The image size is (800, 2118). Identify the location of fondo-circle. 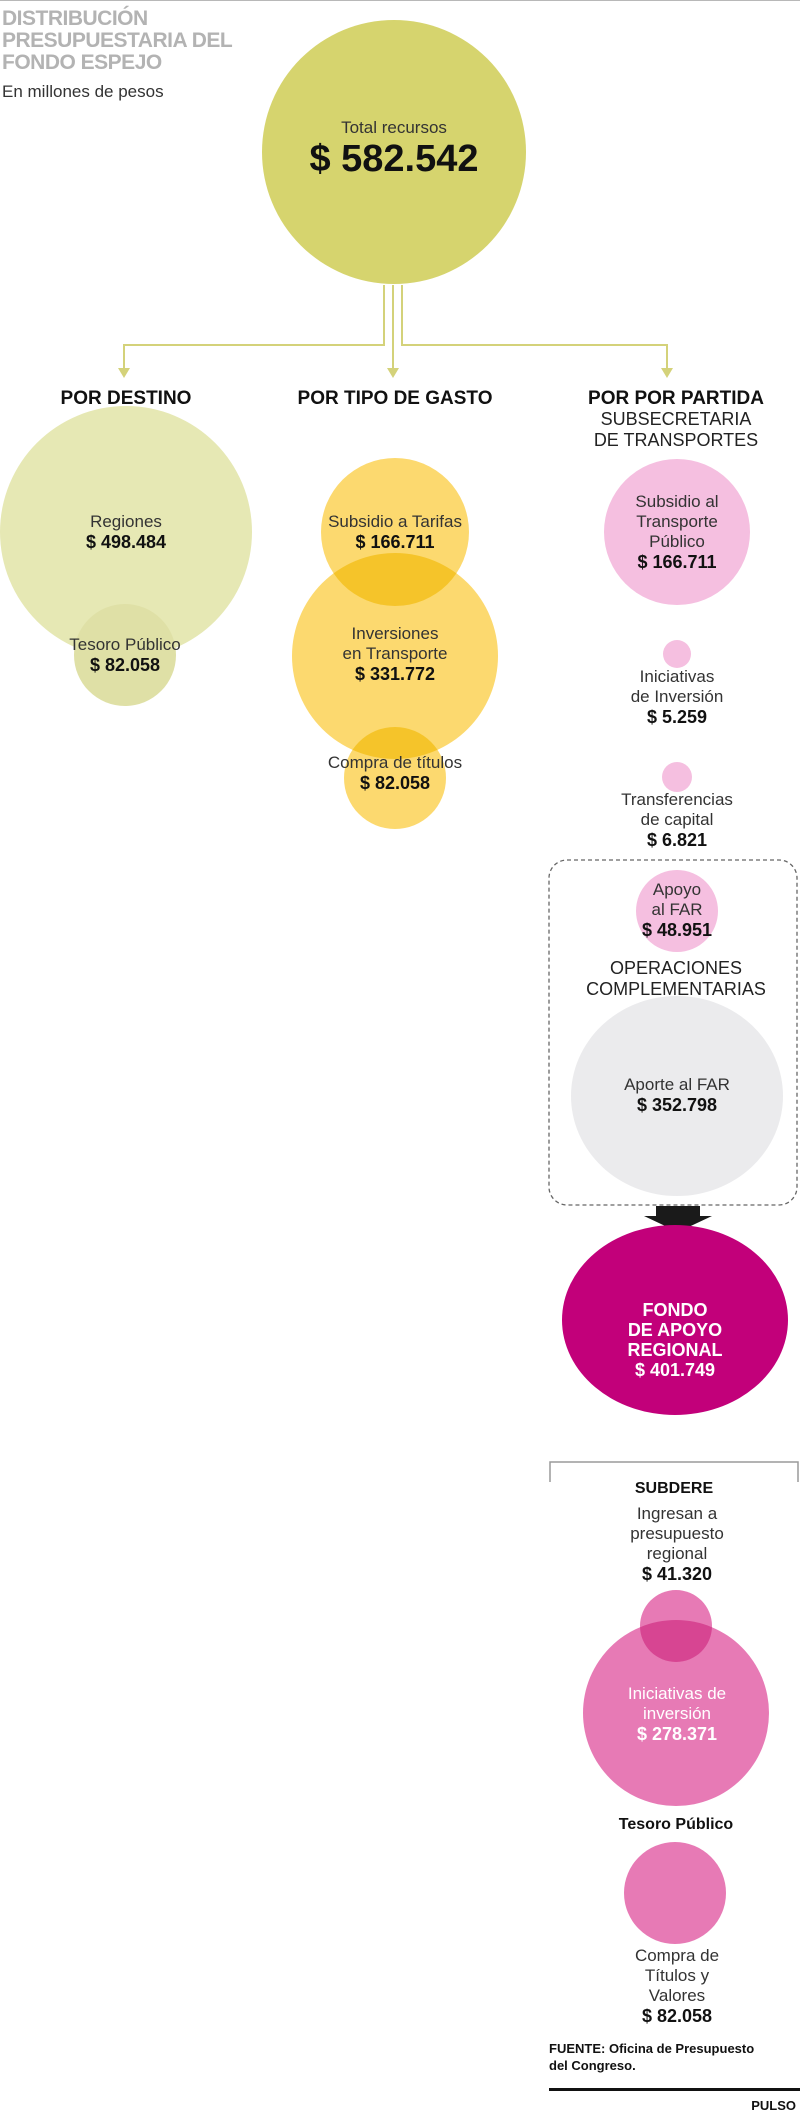
(675, 1320).